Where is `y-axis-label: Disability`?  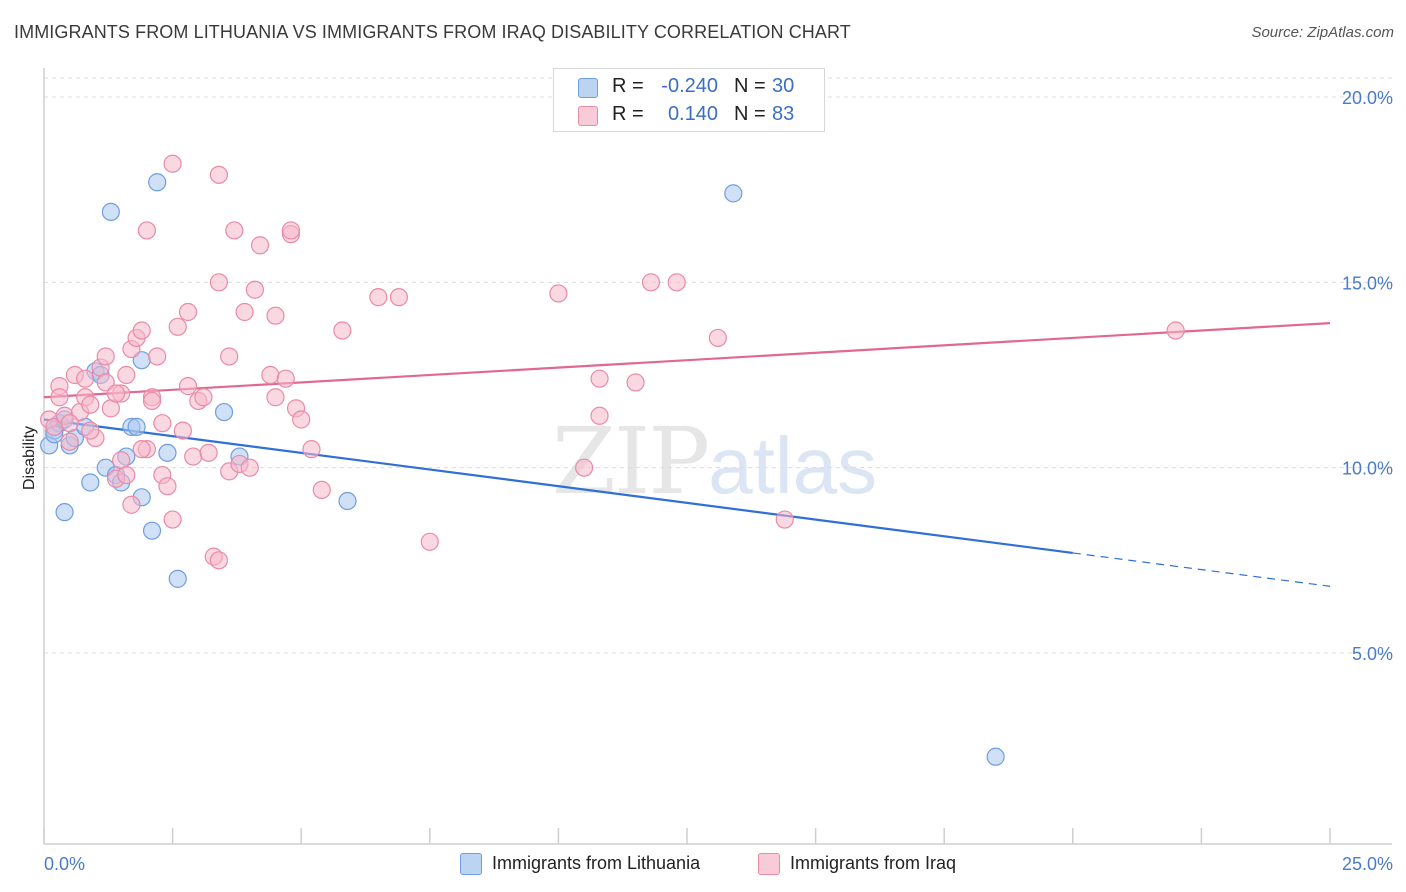
y-axis-label: Disability is located at coordinates (29, 458).